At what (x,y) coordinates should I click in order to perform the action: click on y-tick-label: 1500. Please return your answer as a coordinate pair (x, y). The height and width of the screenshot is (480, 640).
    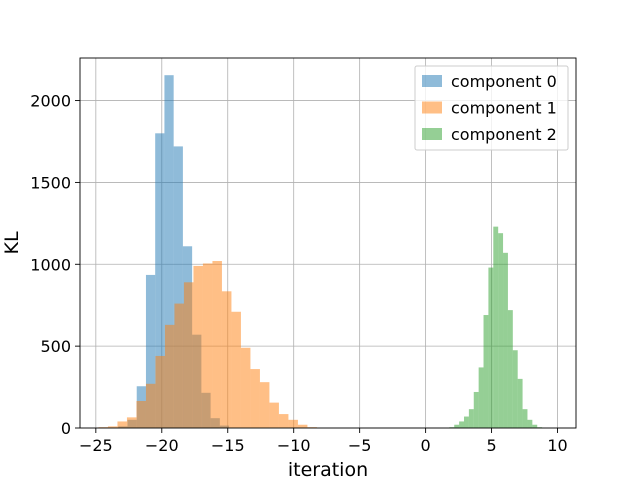
    Looking at the image, I should click on (50, 182).